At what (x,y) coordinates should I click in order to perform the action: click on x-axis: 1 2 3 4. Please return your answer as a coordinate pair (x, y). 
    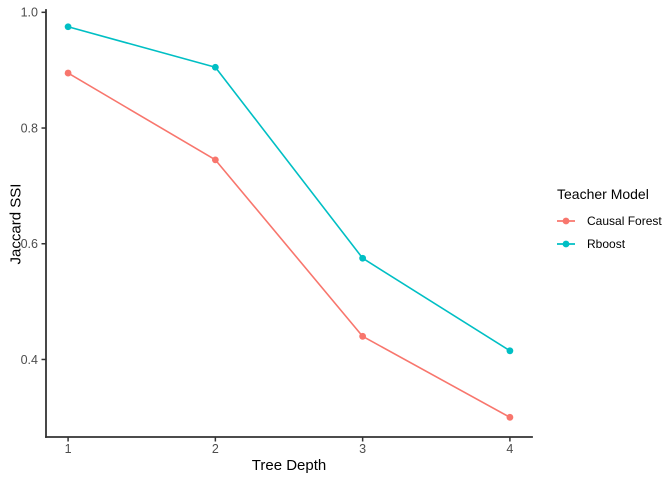
    Looking at the image, I should click on (289, 446).